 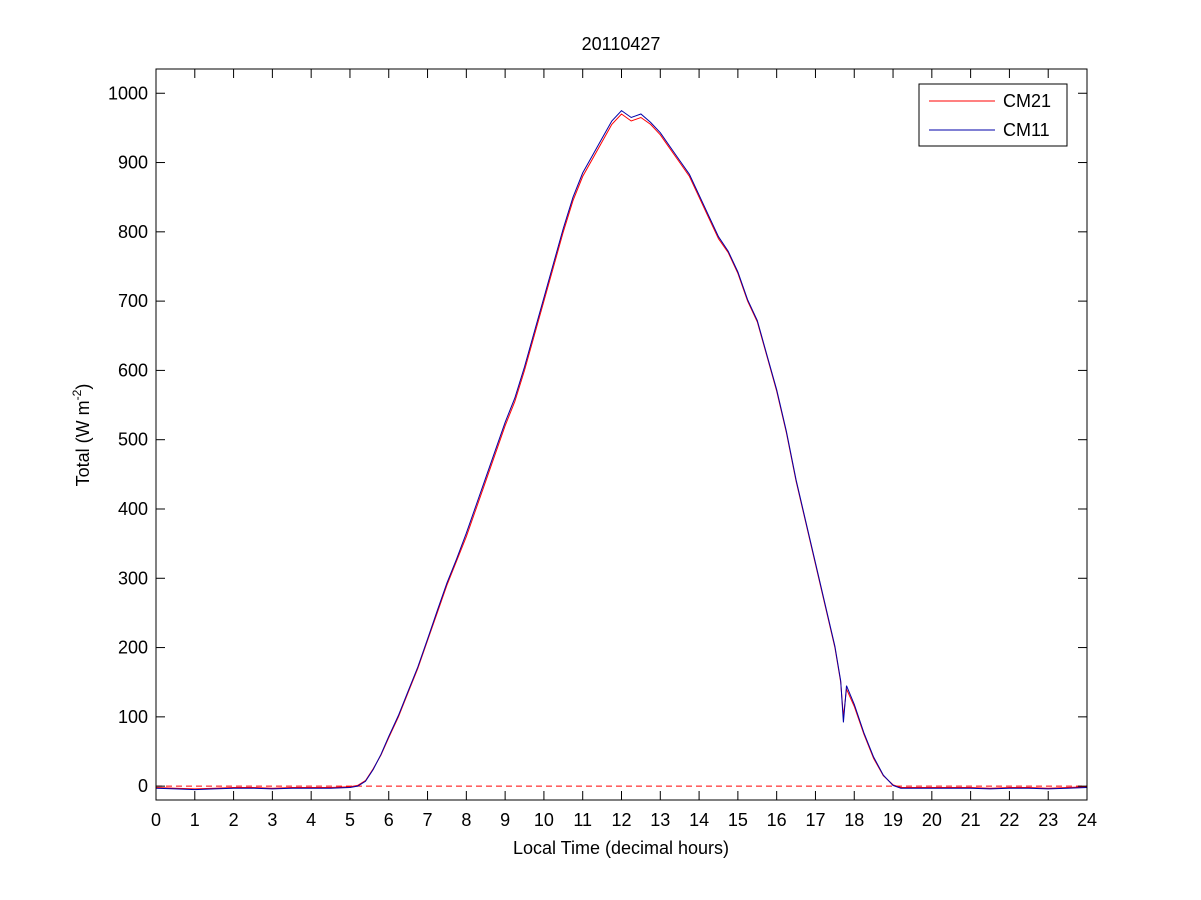 What do you see at coordinates (815, 820) in the screenshot?
I see `x-tick-label: 17` at bounding box center [815, 820].